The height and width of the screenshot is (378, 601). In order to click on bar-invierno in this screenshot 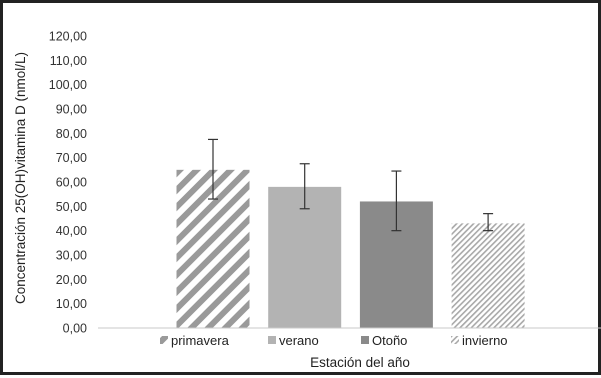, I will do `click(488, 275)`.